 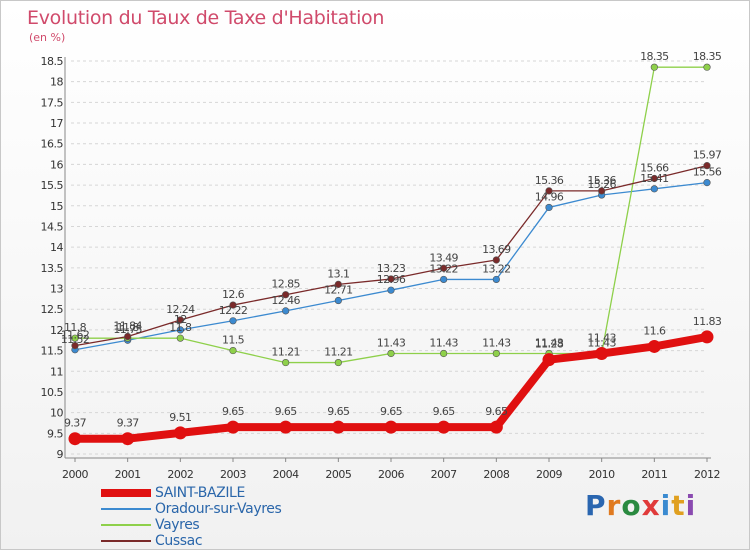 What do you see at coordinates (707, 474) in the screenshot?
I see `x-tick-label: 2012` at bounding box center [707, 474].